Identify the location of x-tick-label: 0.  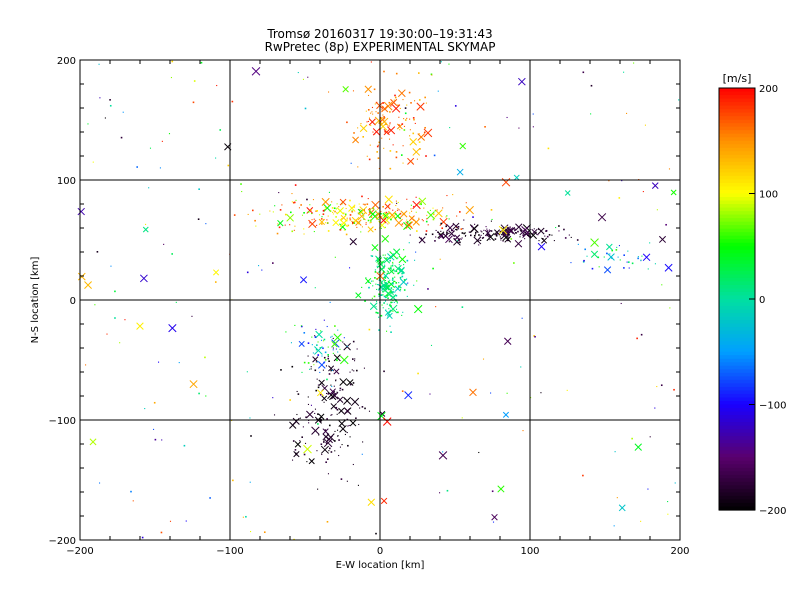
(380, 551).